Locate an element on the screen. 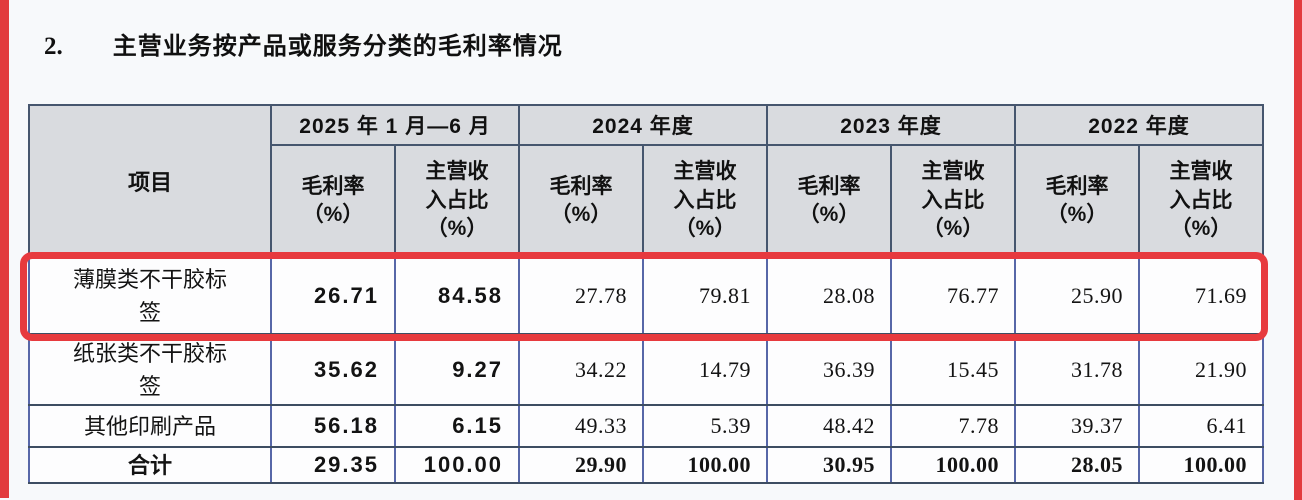  column-header-period-2023: 2023 年度 is located at coordinates (891, 125).